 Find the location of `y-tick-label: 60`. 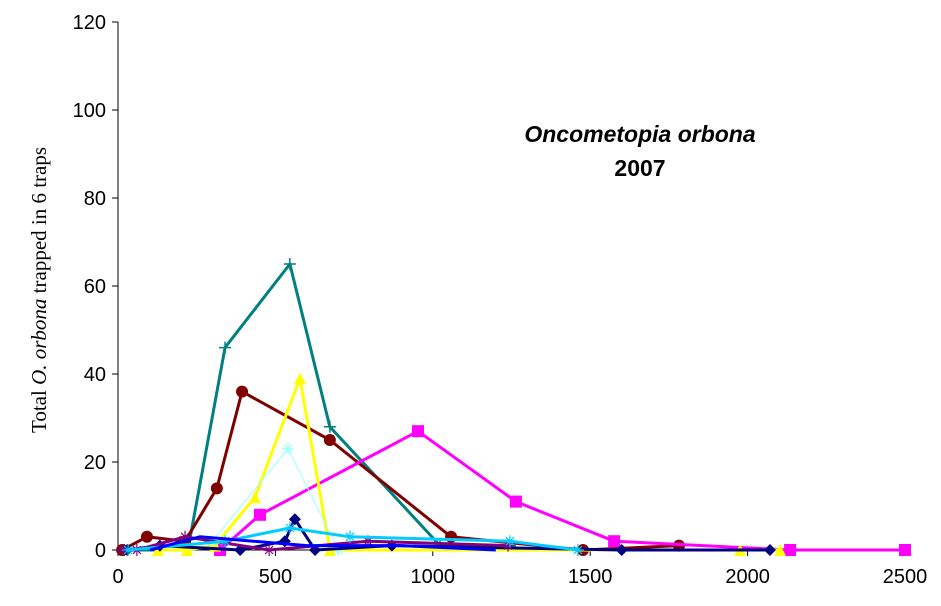

y-tick-label: 60 is located at coordinates (95, 287).